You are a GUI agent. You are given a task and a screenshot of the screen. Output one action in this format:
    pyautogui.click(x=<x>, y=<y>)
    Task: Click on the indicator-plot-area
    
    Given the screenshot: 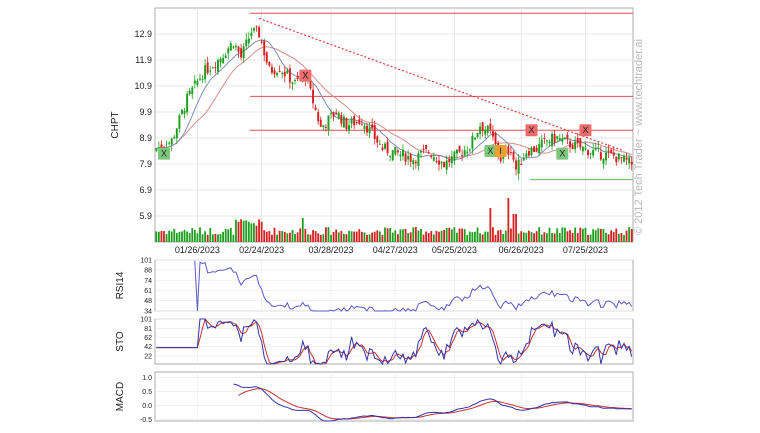 What is the action you would take?
    pyautogui.click(x=394, y=396)
    